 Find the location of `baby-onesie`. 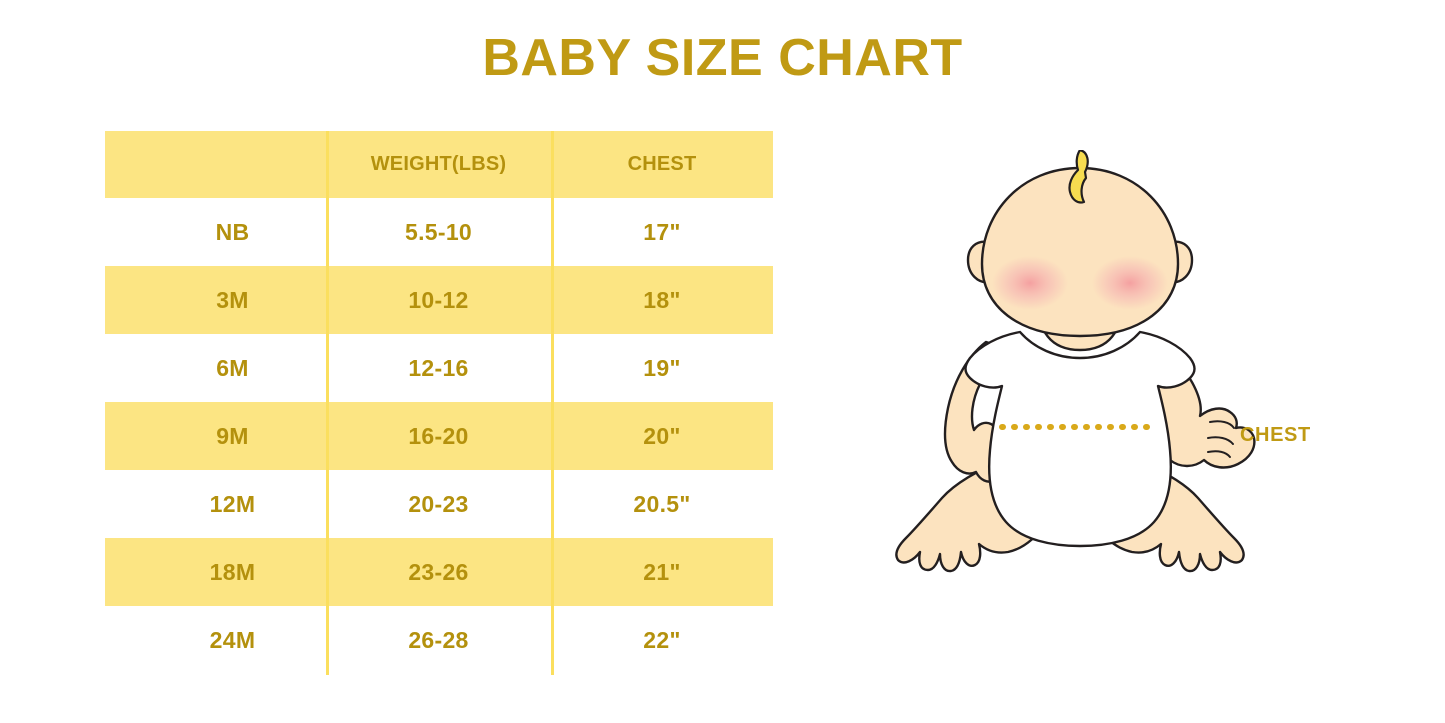

baby-onesie is located at coordinates (1080, 439).